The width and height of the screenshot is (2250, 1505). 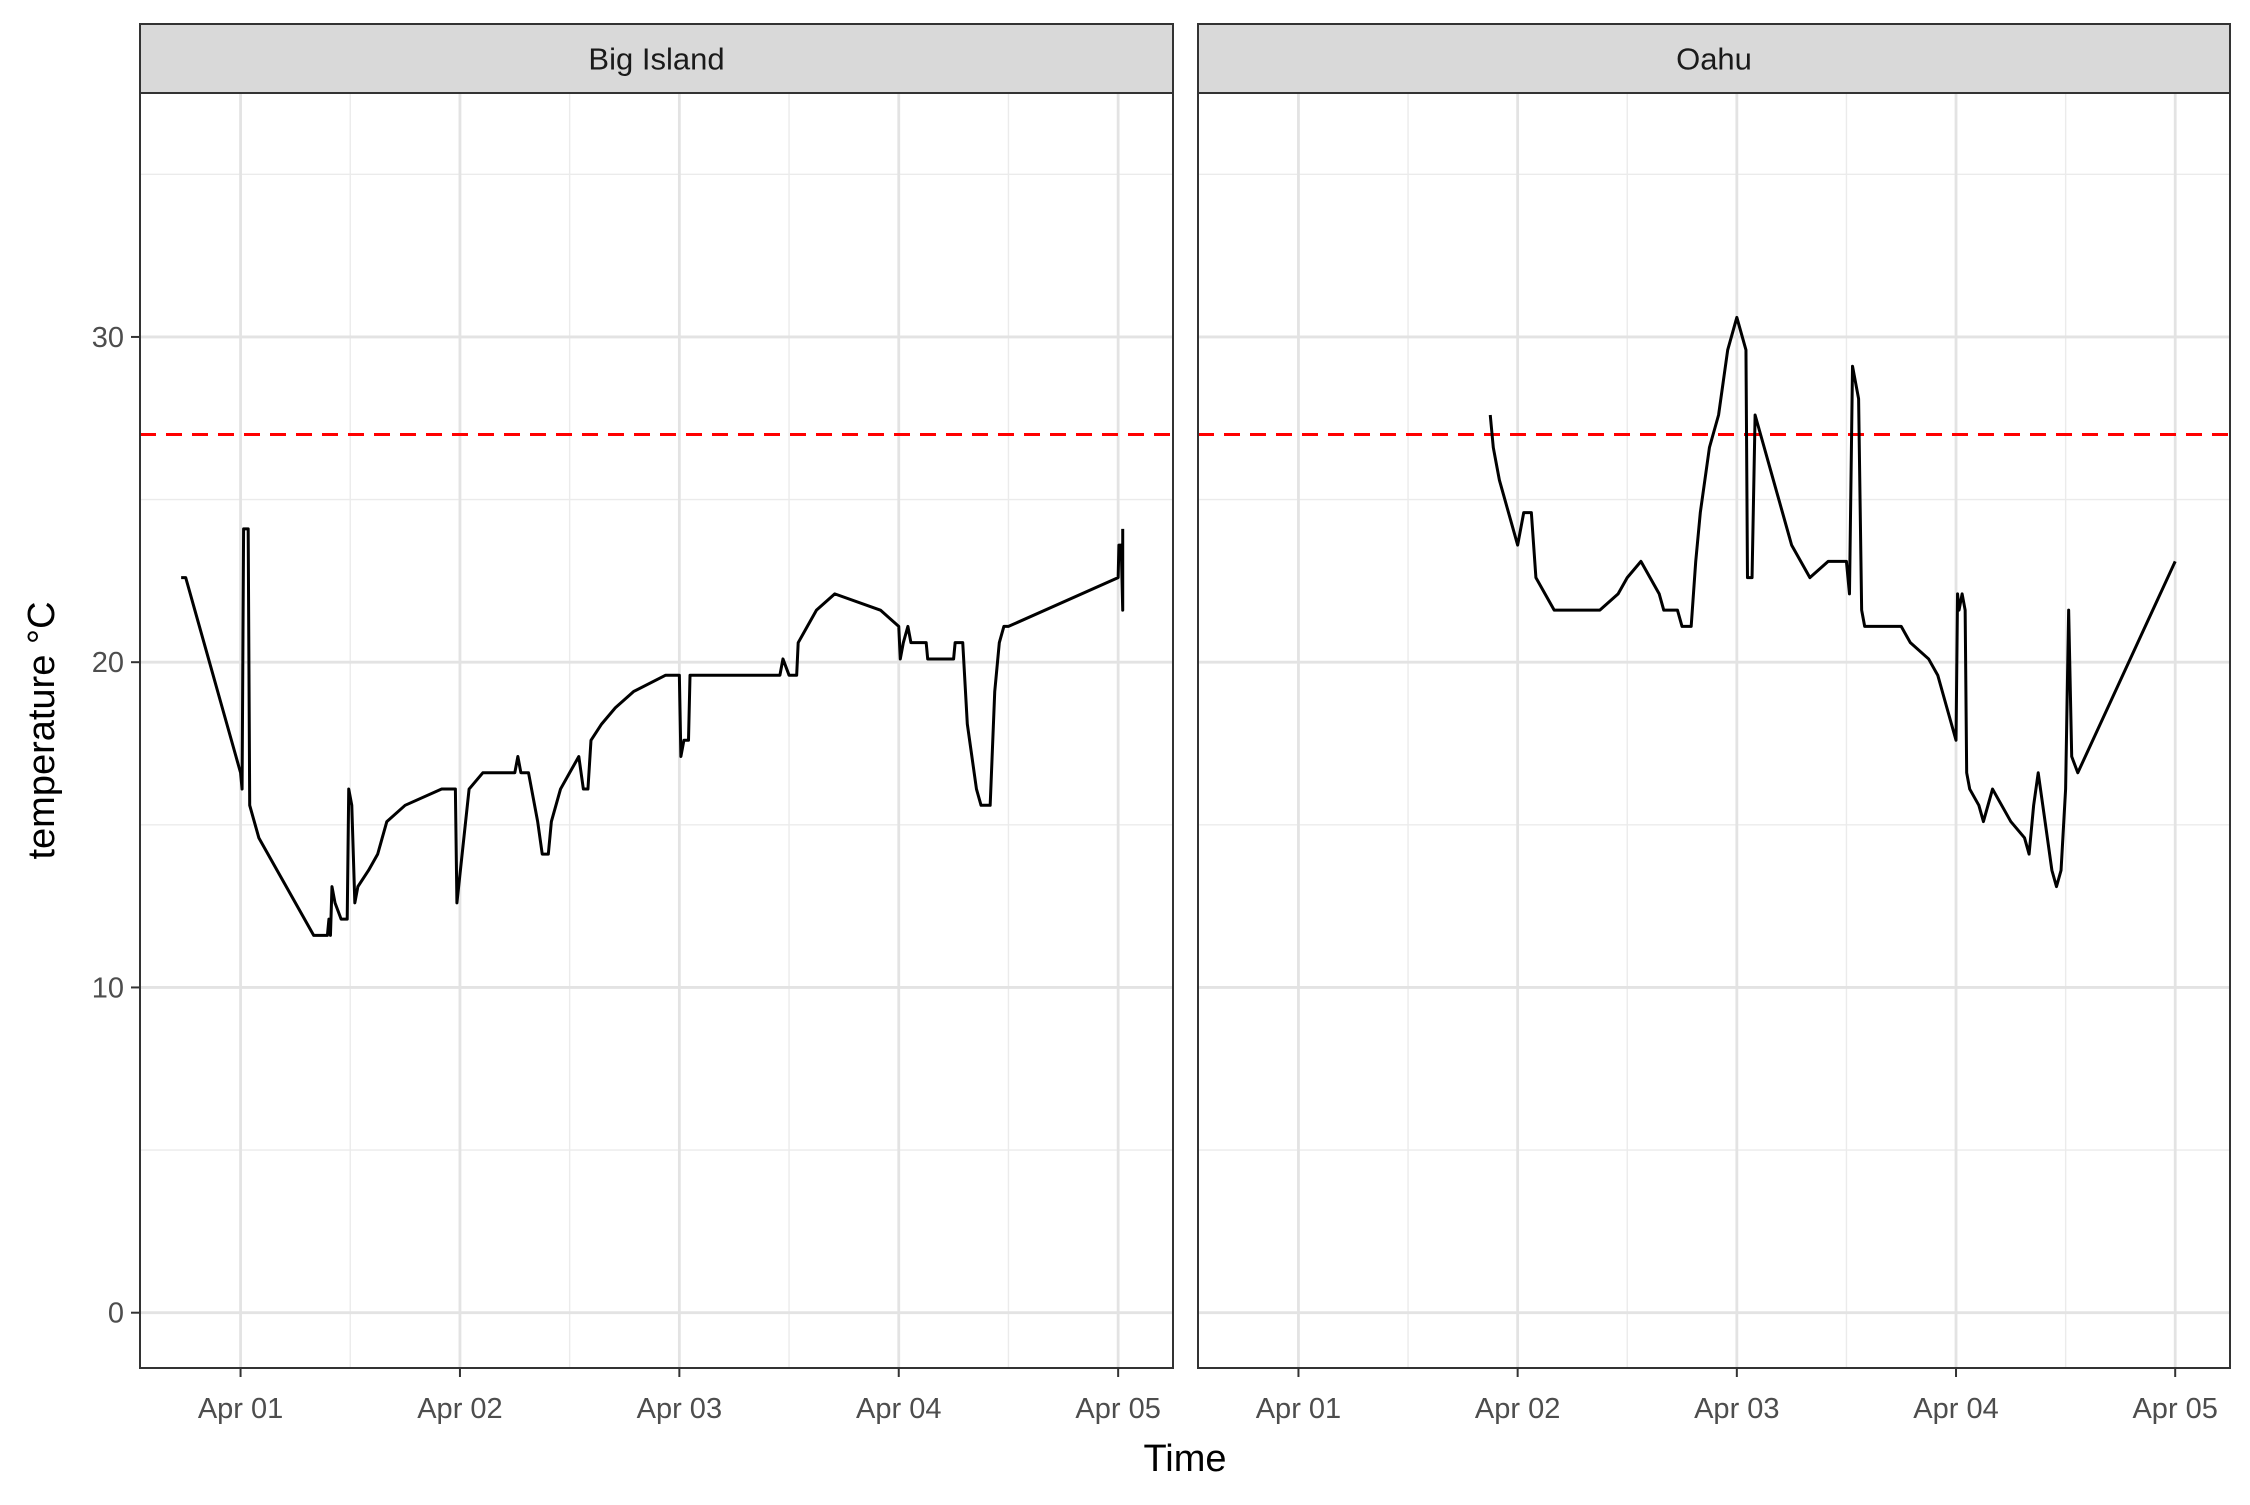 I want to click on facet-strip-label: Big Island, so click(x=656, y=59).